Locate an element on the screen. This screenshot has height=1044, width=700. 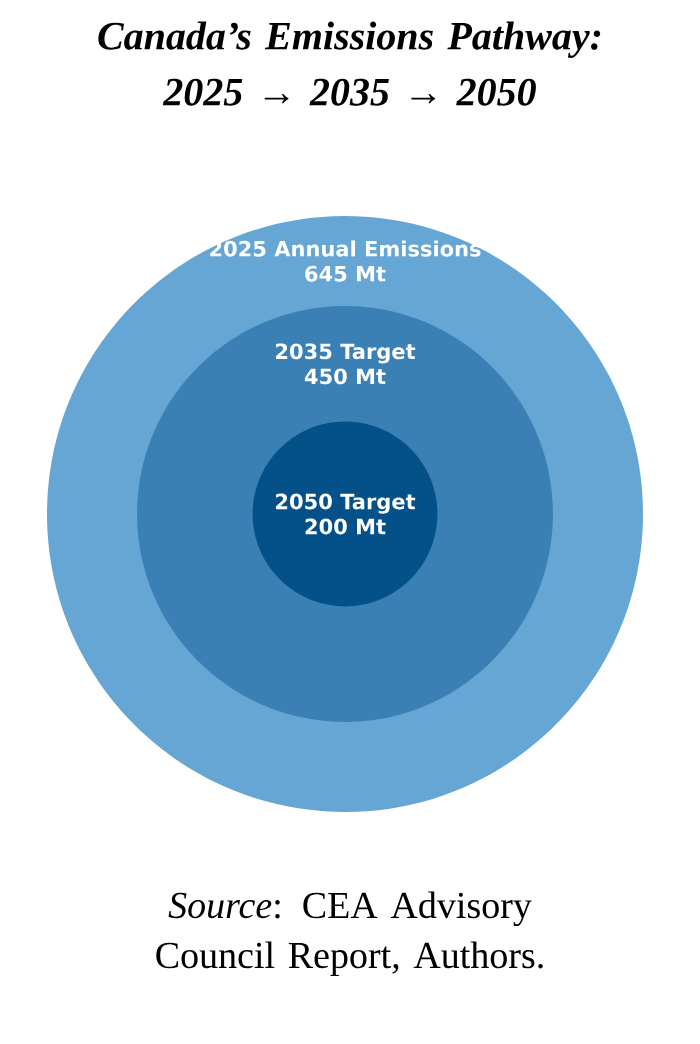
data-label: 645 Mt is located at coordinates (345, 273).